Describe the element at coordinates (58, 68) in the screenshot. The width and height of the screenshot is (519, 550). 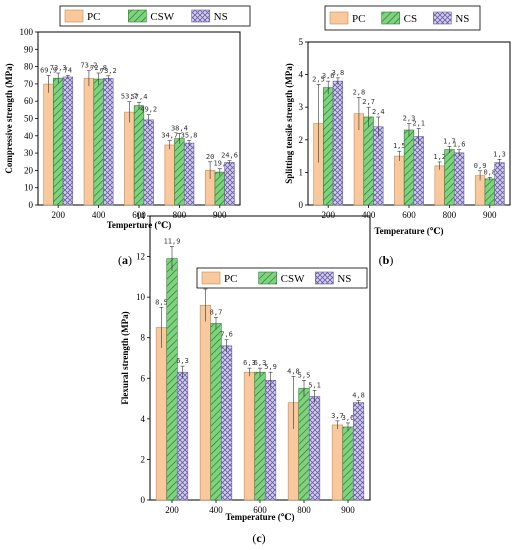
I see `data-label: 73,3` at that location.